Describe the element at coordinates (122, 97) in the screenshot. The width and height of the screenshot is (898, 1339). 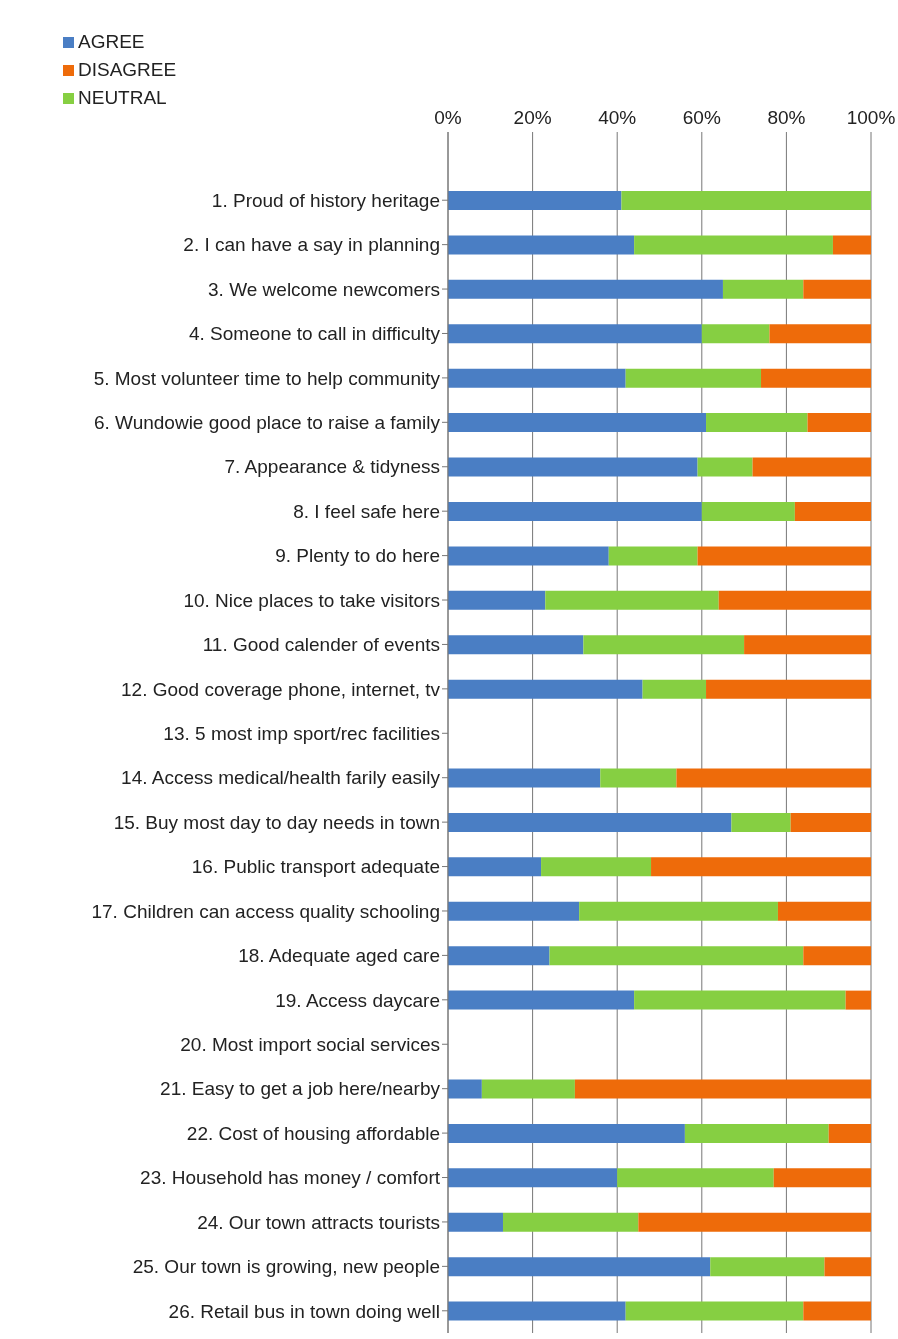
I see `legend-label: NEUTRAL` at that location.